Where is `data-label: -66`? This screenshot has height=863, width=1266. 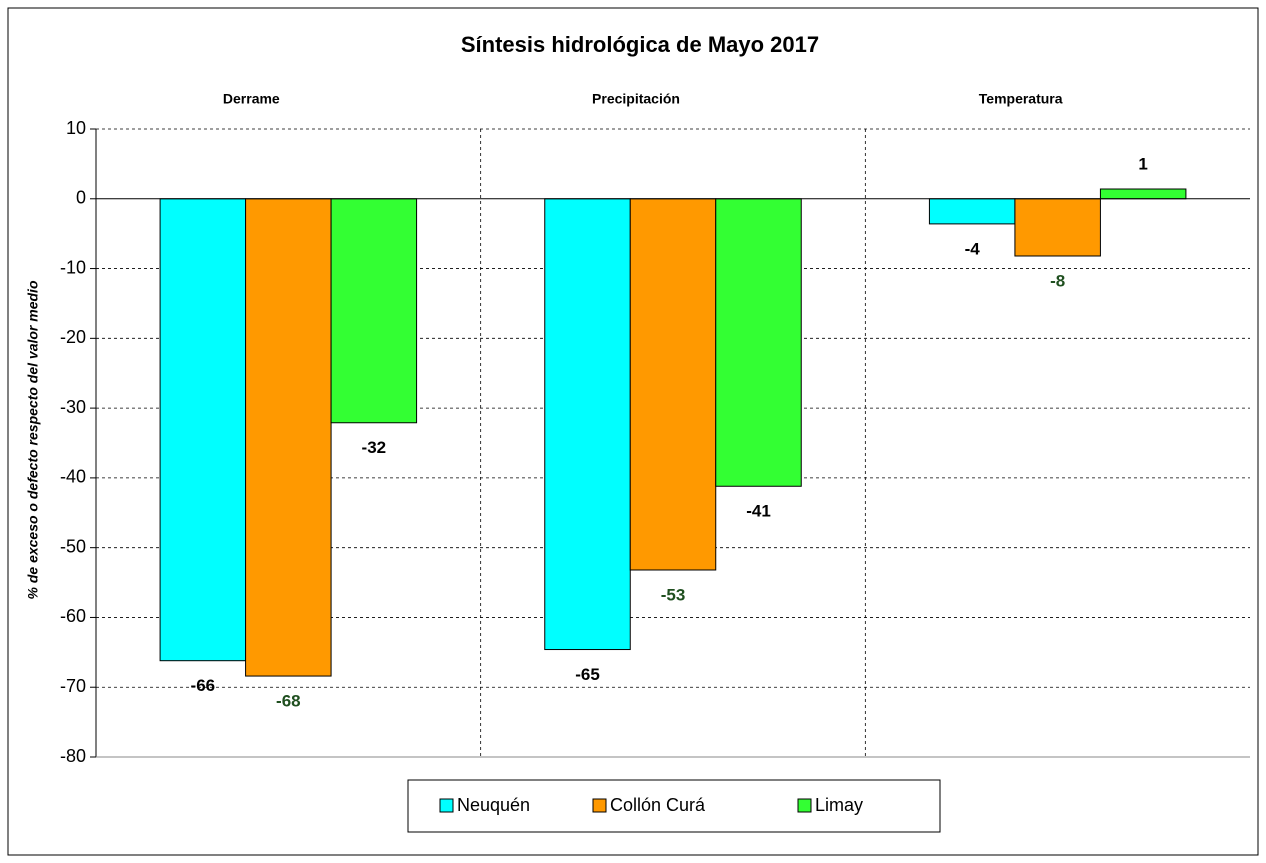
data-label: -66 is located at coordinates (203, 685).